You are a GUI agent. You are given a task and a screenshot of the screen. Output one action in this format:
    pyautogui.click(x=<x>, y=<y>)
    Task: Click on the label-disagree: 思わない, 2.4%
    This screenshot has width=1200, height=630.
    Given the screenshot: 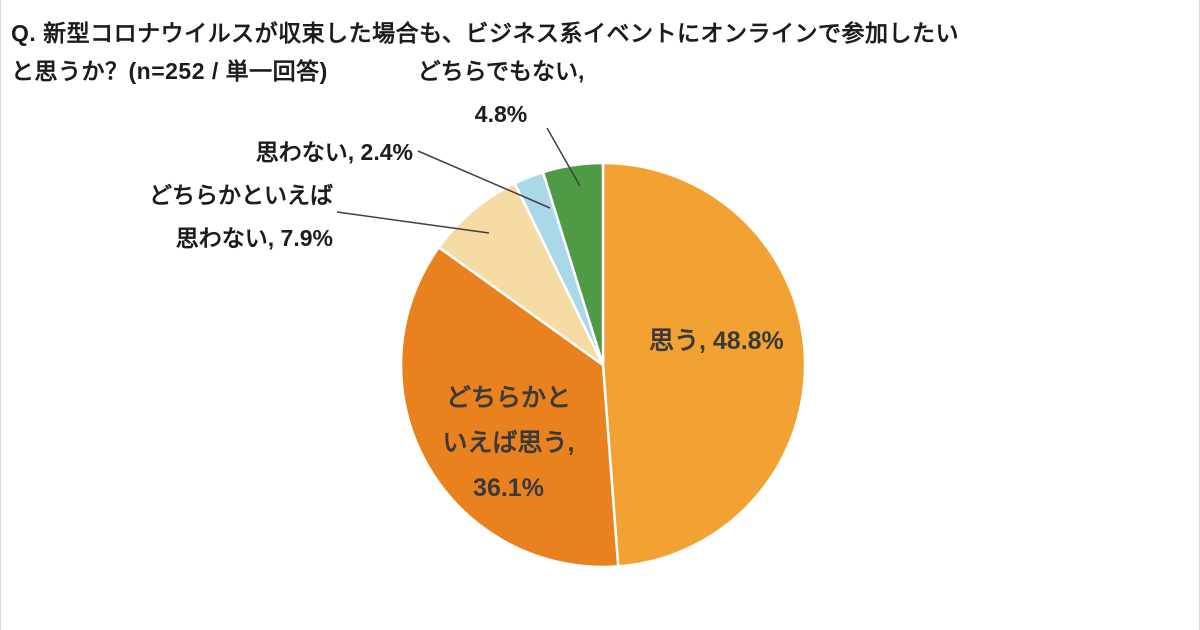 What is the action you would take?
    pyautogui.click(x=297, y=152)
    